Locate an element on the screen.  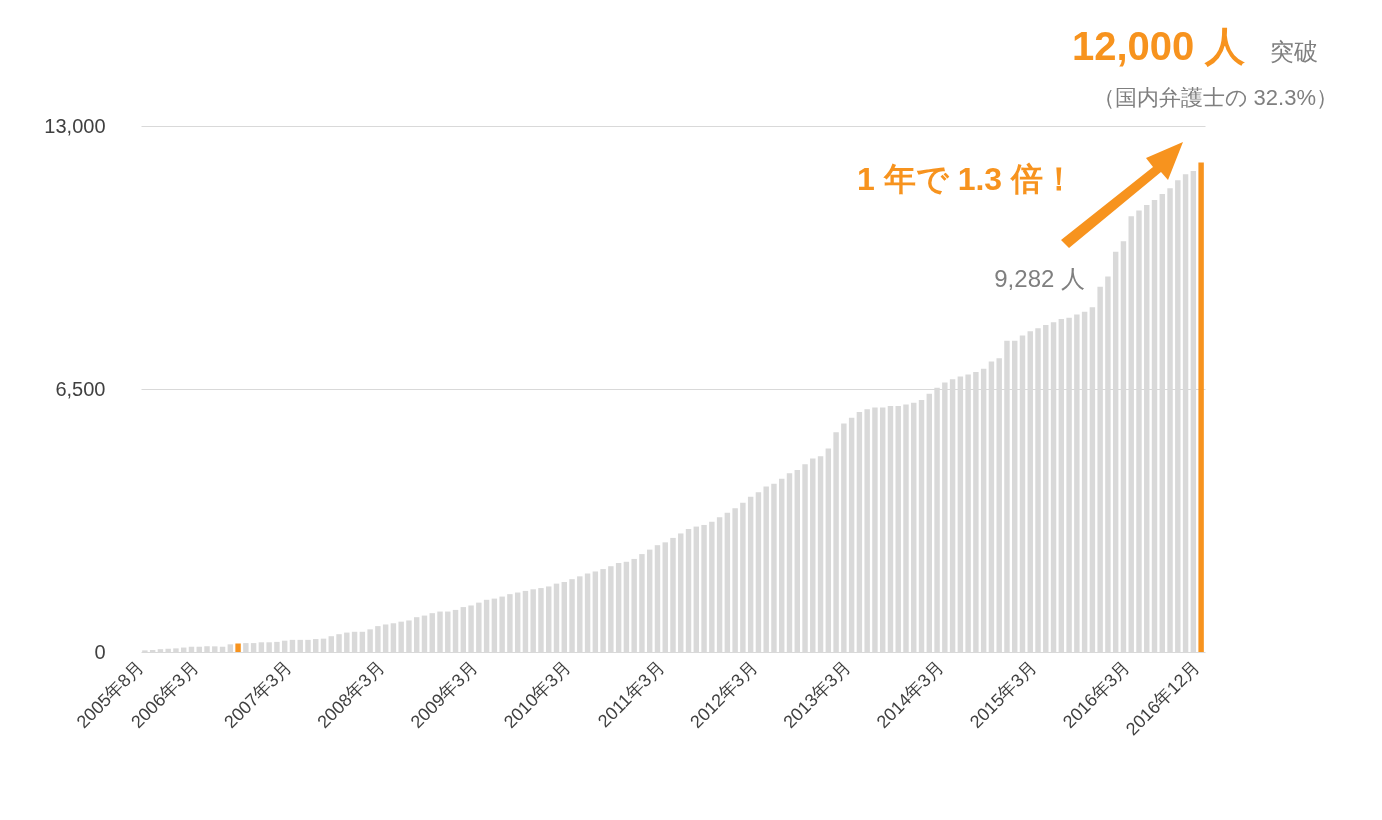
text: 突破 is located at coordinates (1294, 51).